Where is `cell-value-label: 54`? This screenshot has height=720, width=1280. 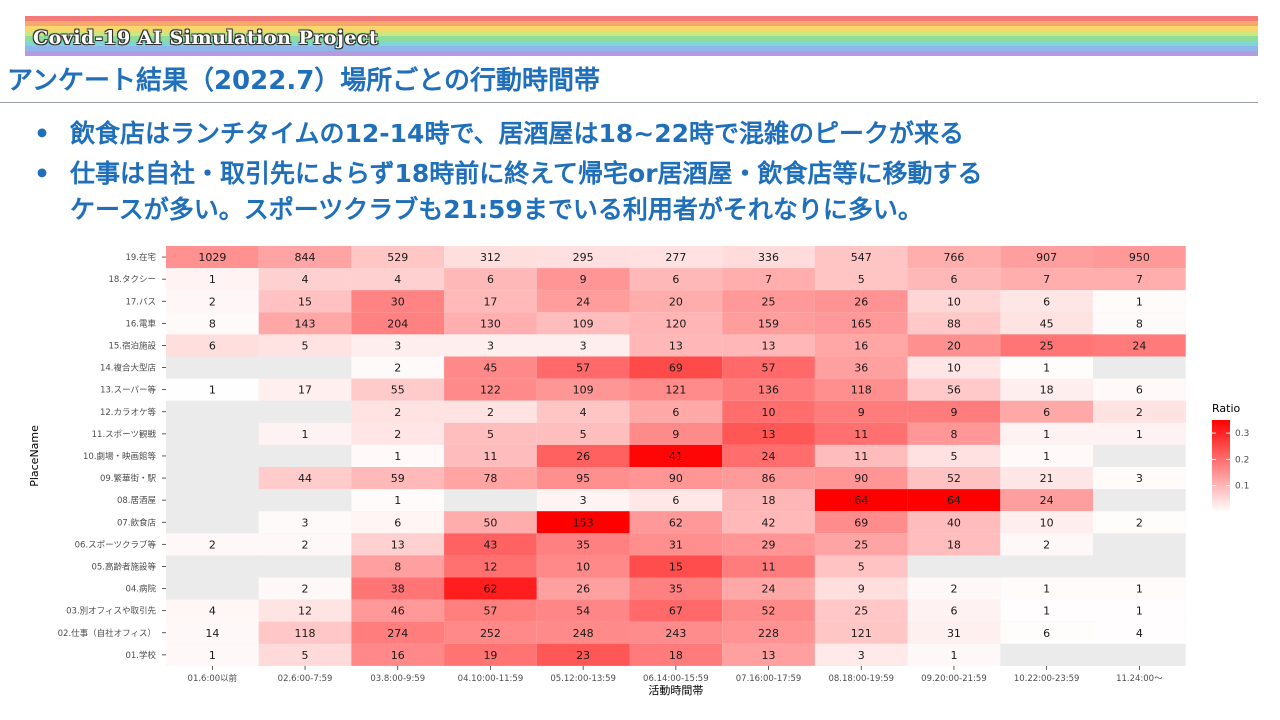
cell-value-label: 54 is located at coordinates (583, 611).